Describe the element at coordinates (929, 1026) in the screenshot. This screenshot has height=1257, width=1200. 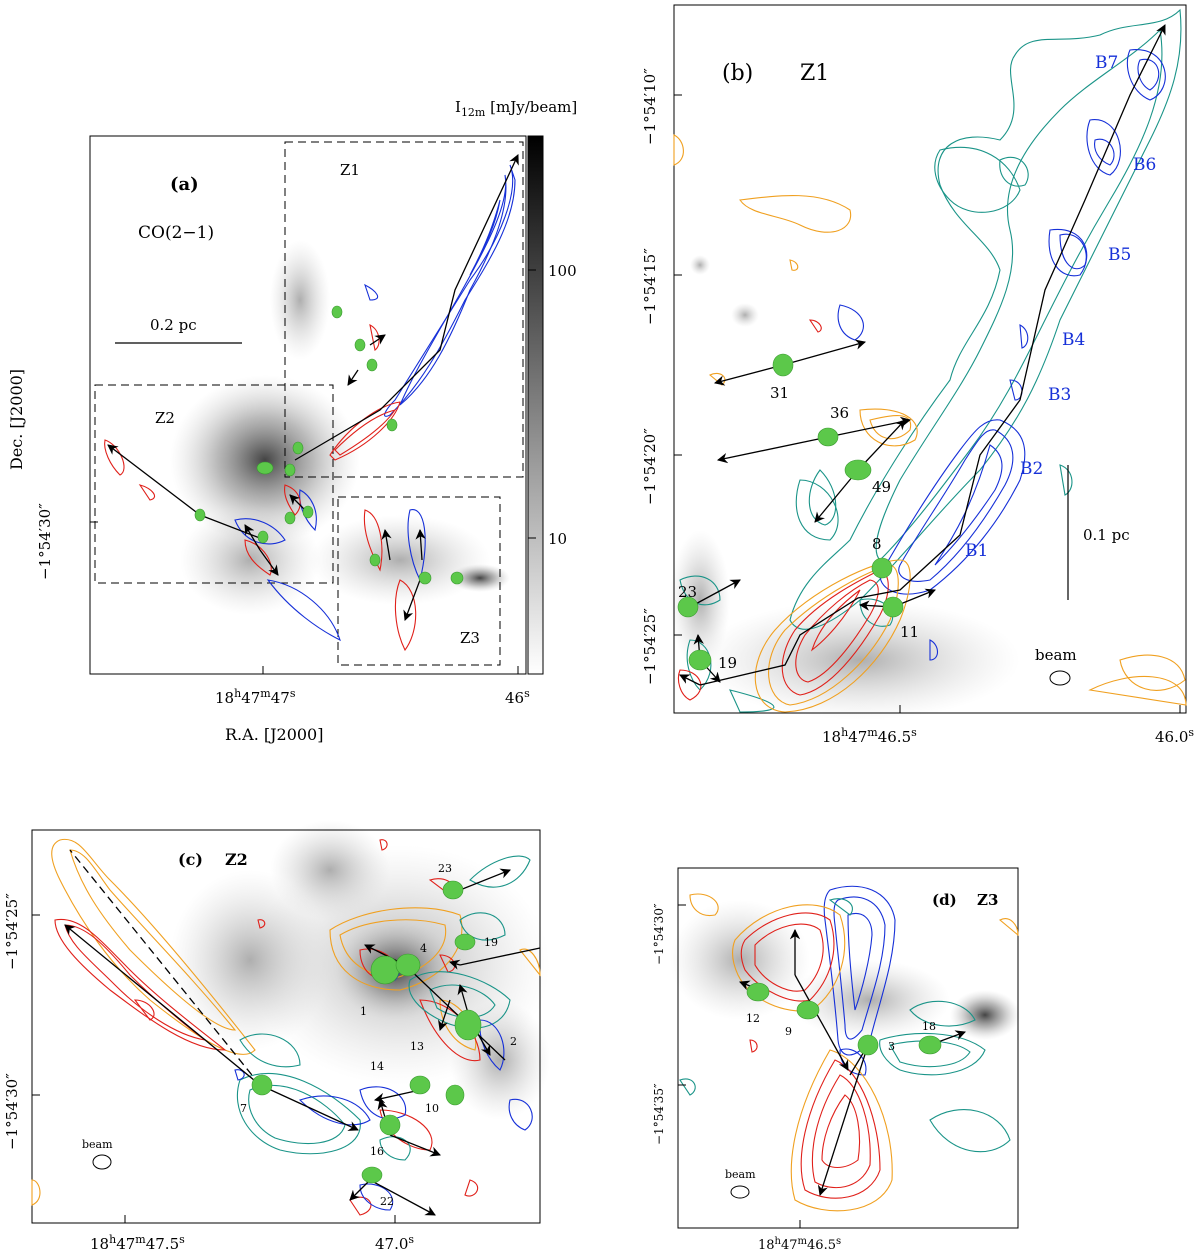
I see `core-d-18: 18` at that location.